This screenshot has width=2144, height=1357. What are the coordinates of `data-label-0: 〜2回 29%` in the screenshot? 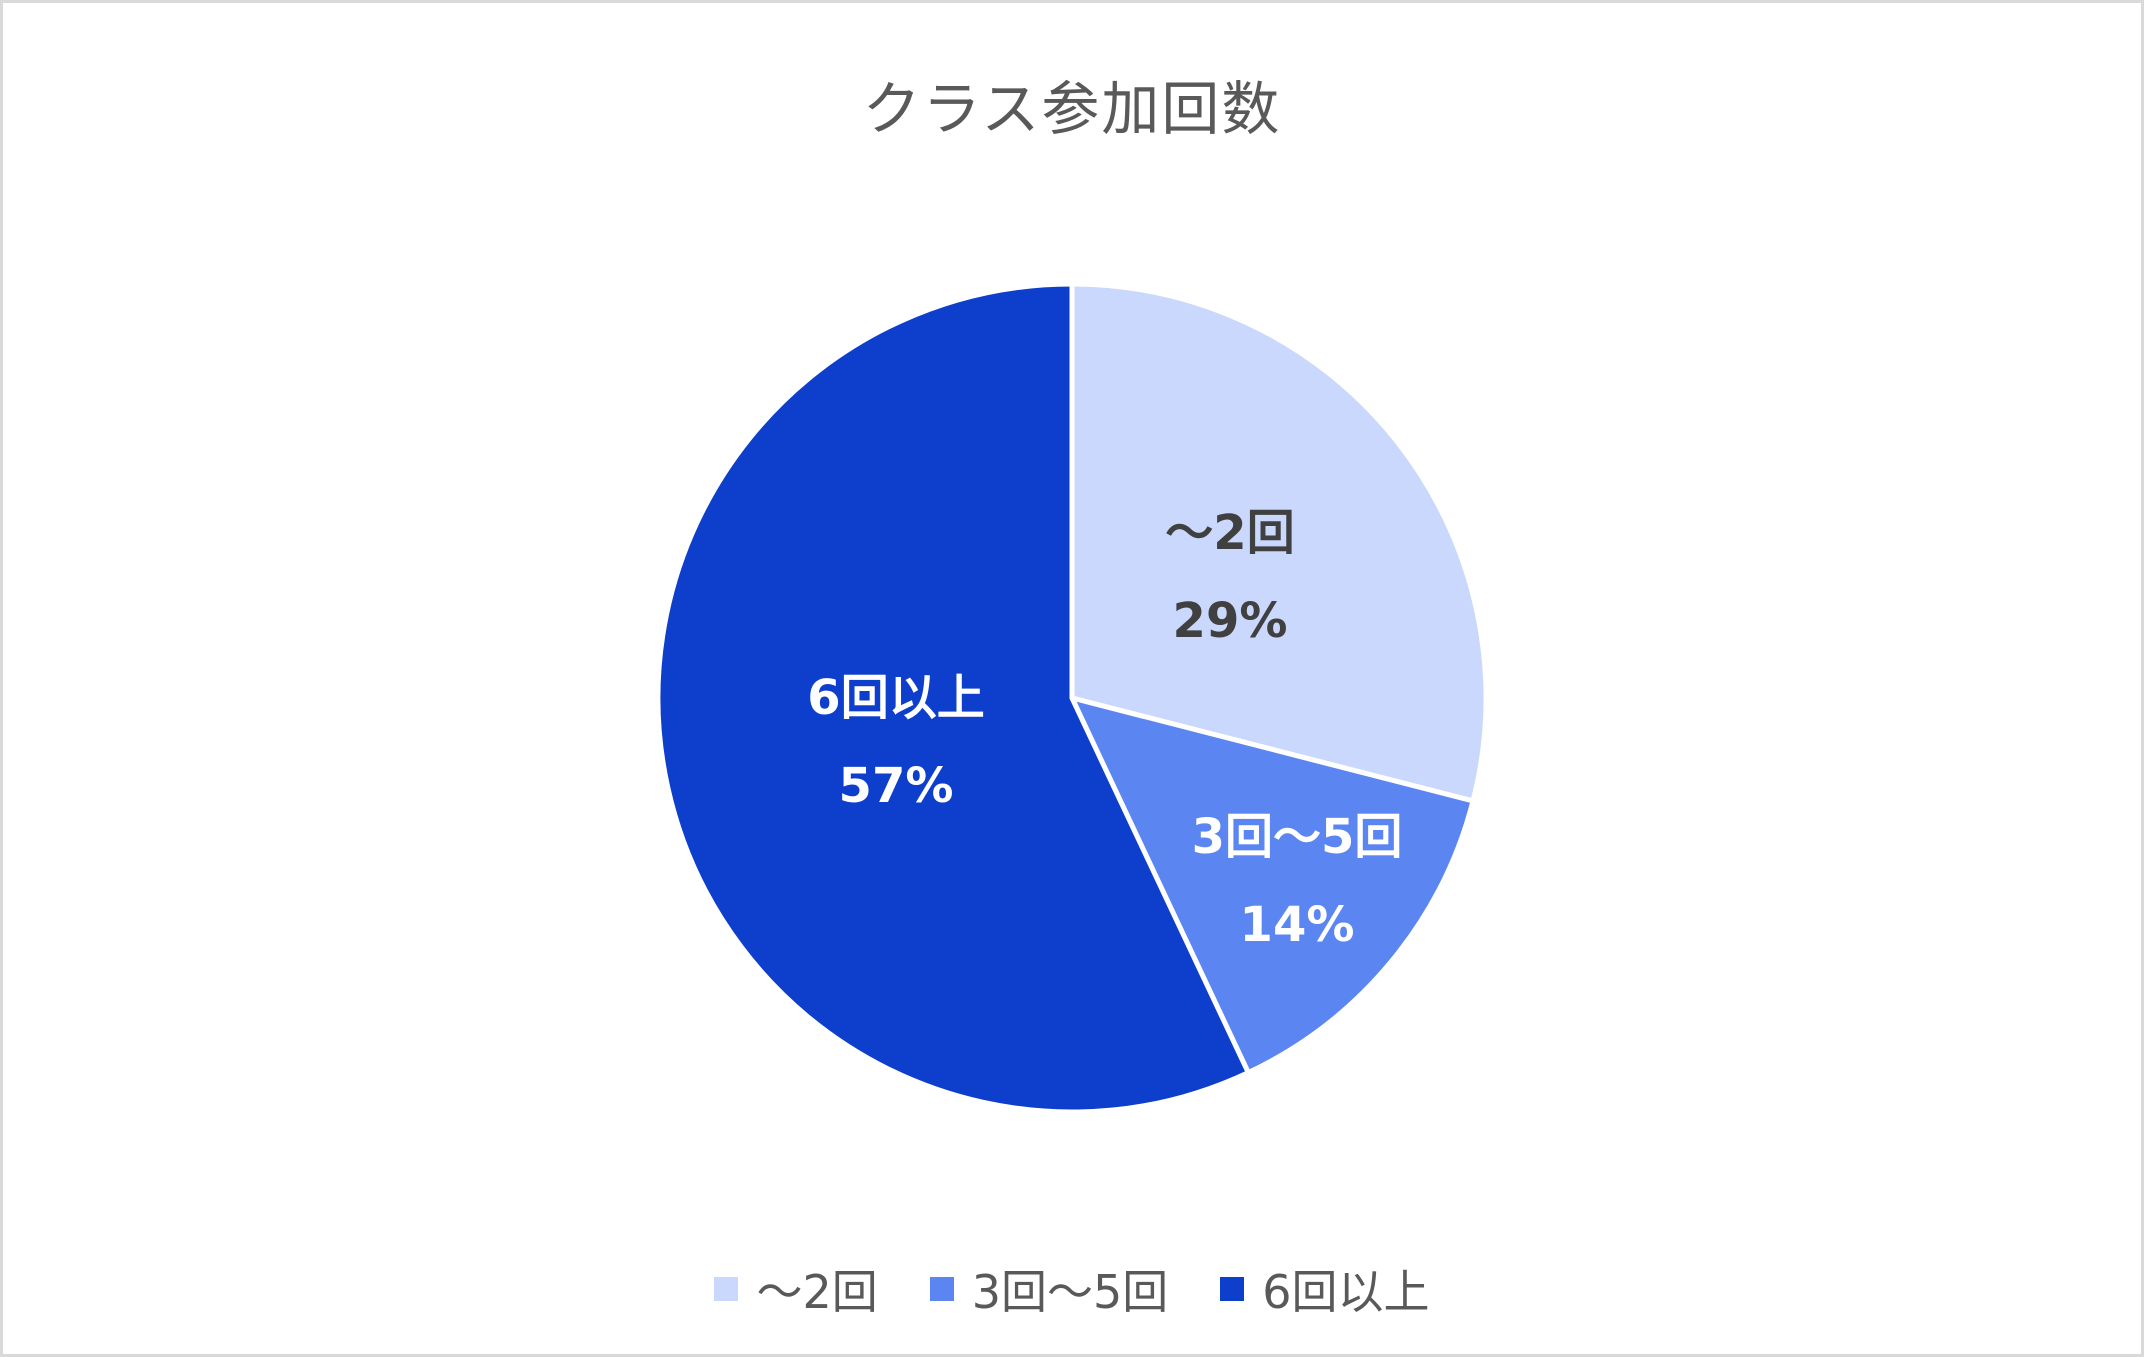 It's located at (1229, 577).